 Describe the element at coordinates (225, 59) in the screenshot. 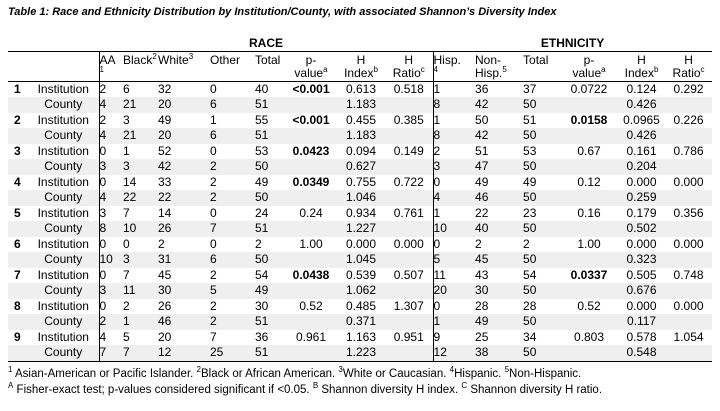

I see `header-text: Other` at that location.